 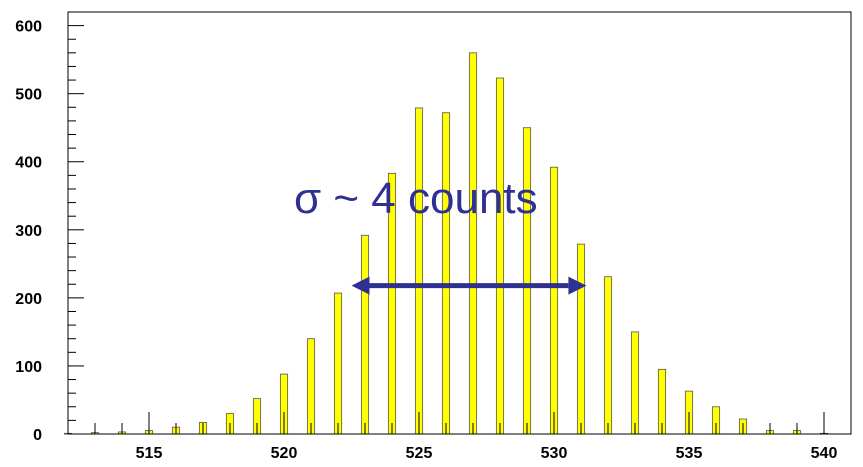 I want to click on x-tick-label: 535, so click(x=689, y=453).